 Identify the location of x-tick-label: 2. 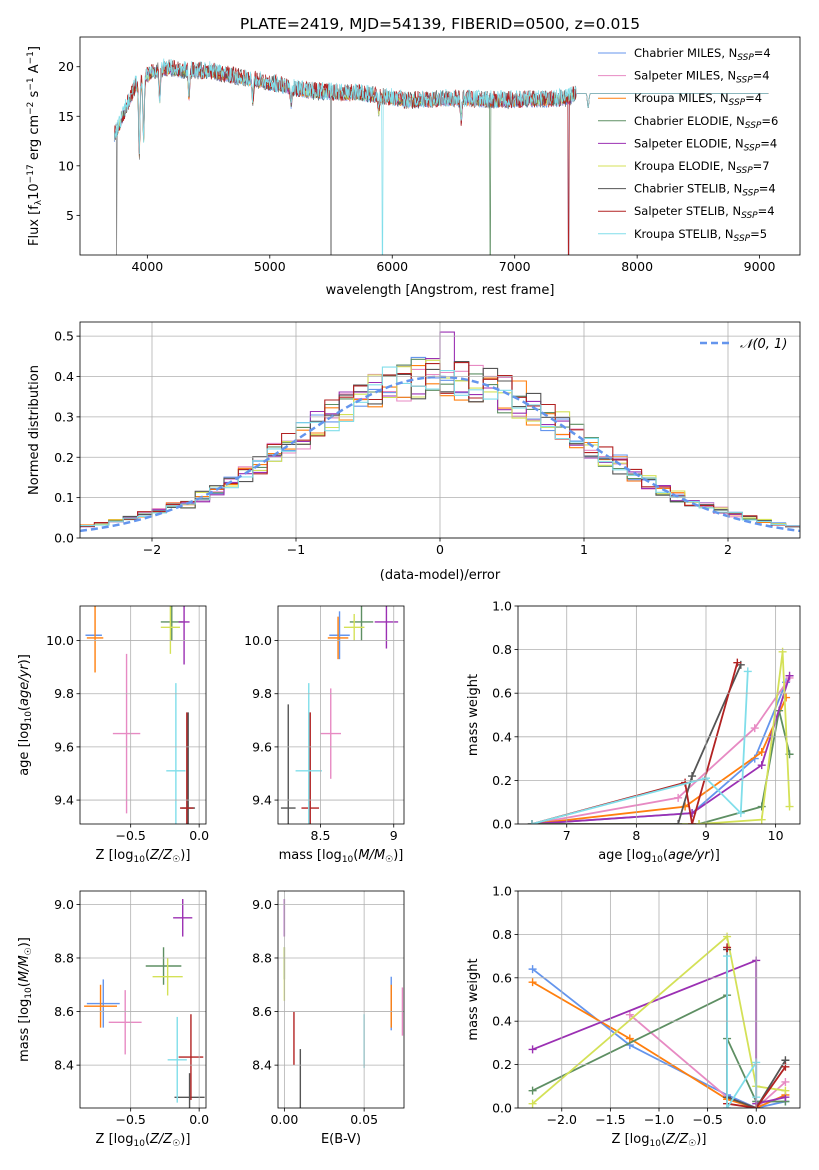
(728, 549).